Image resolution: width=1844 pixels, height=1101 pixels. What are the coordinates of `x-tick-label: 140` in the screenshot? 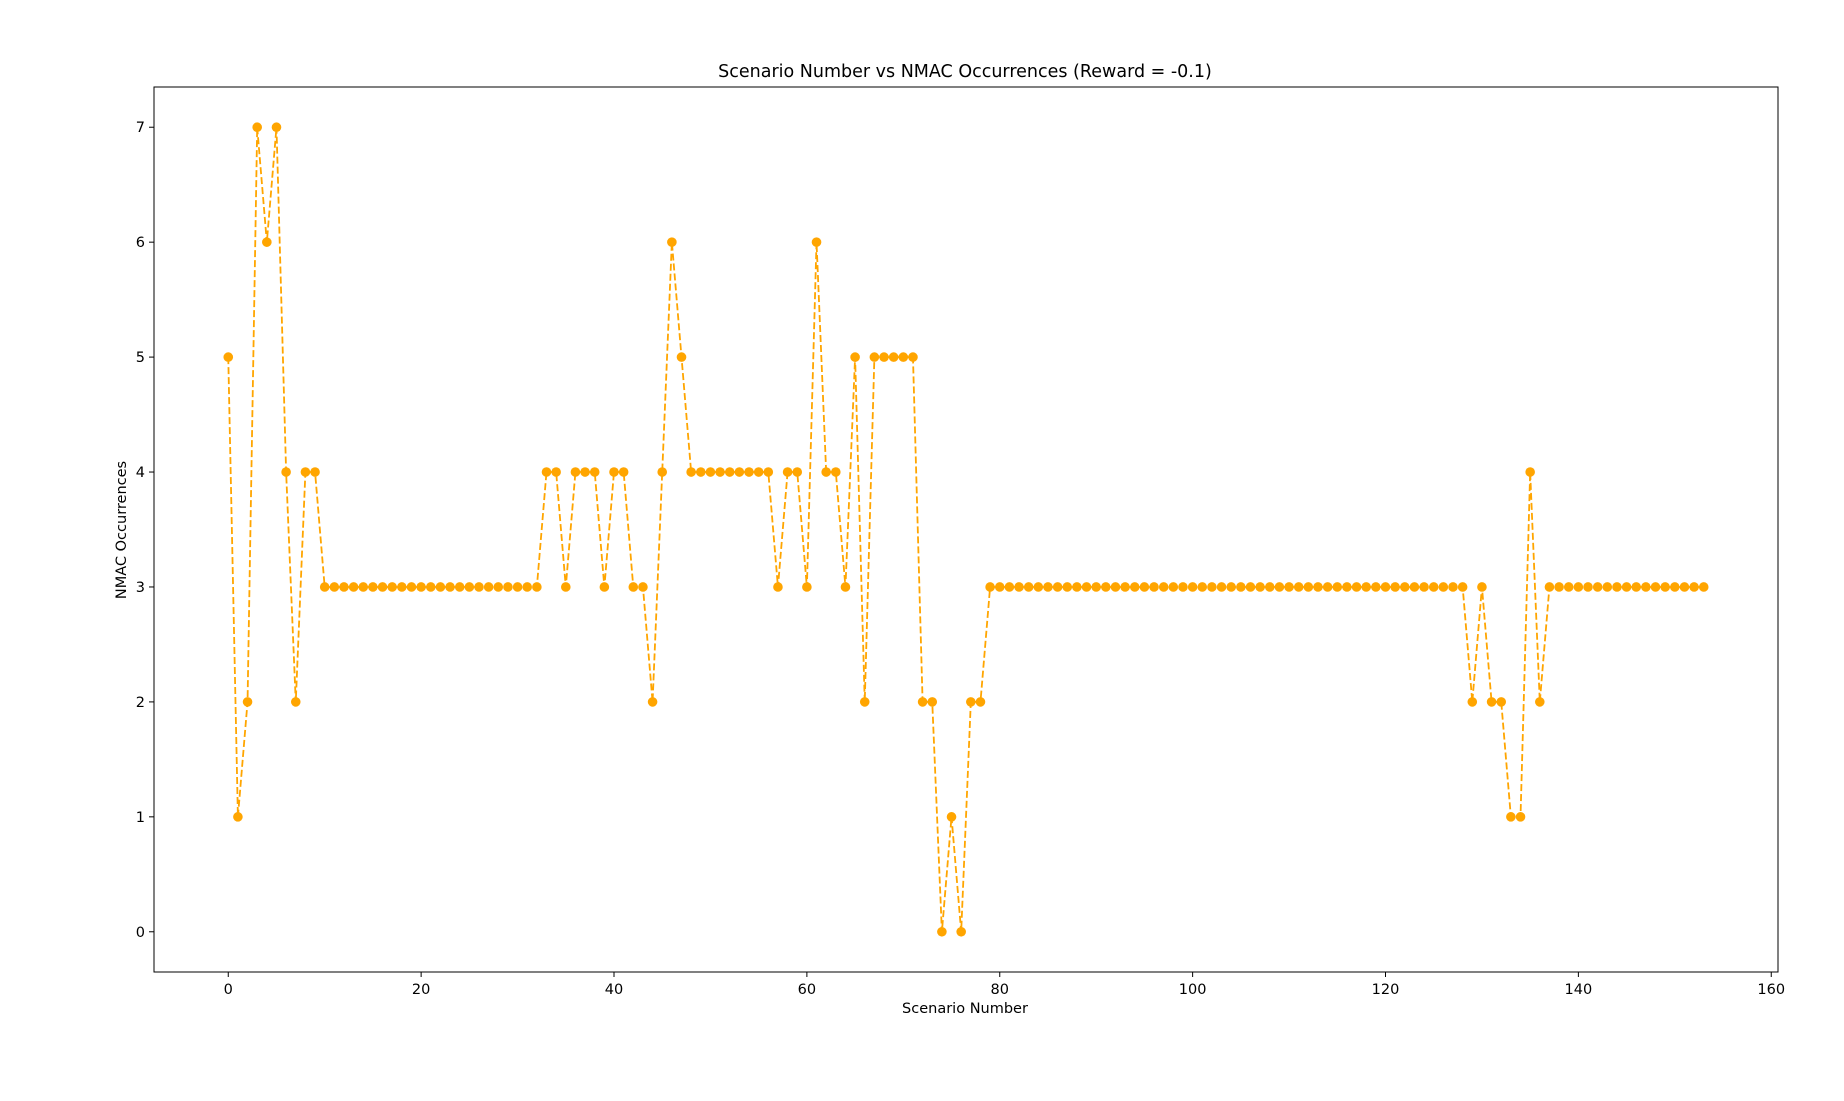 It's located at (1579, 990).